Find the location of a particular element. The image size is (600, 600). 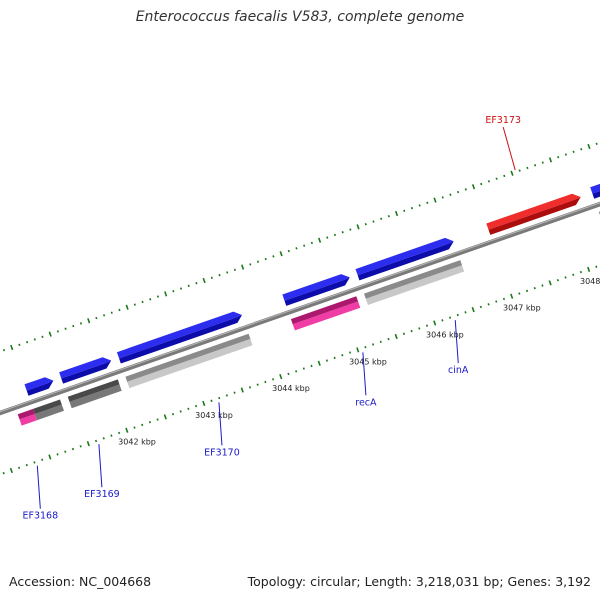

ruler-label: 3045 kbp is located at coordinates (368, 361).